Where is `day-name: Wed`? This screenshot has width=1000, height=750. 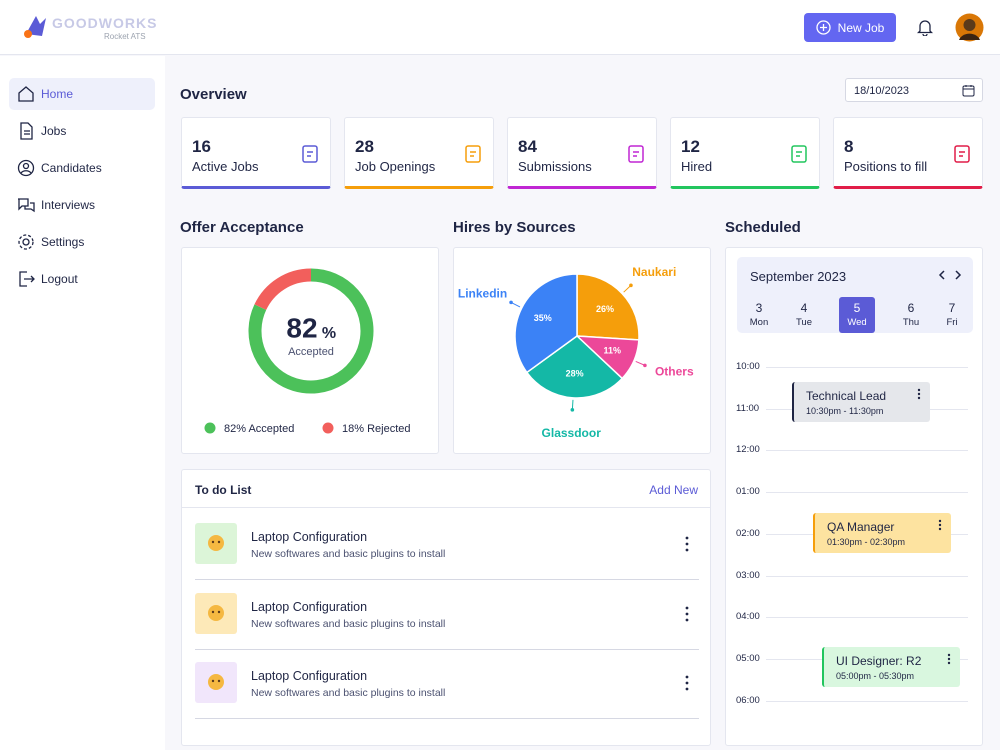 day-name: Wed is located at coordinates (857, 322).